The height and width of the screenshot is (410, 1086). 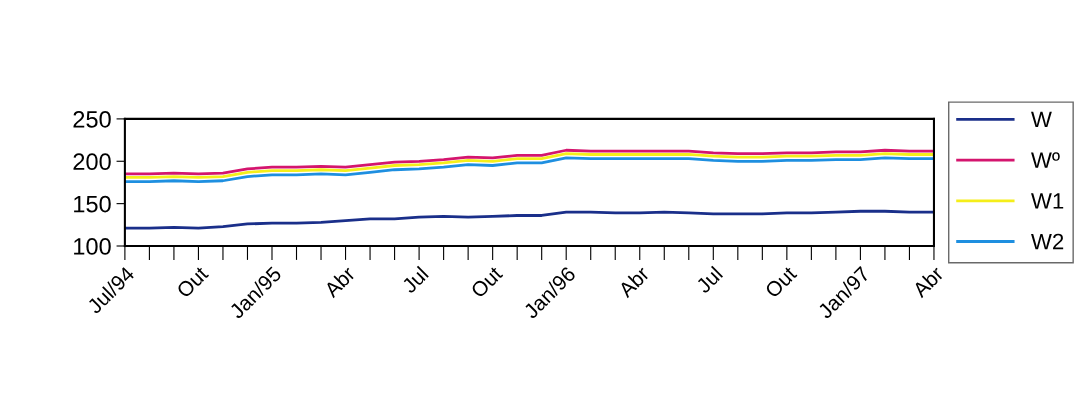 What do you see at coordinates (1041, 119) in the screenshot?
I see `legend-label: W` at bounding box center [1041, 119].